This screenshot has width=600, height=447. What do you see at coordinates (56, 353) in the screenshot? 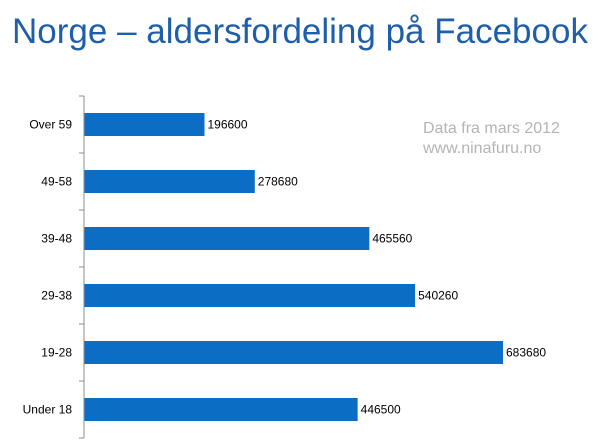
I see `category-label: 19-28` at bounding box center [56, 353].